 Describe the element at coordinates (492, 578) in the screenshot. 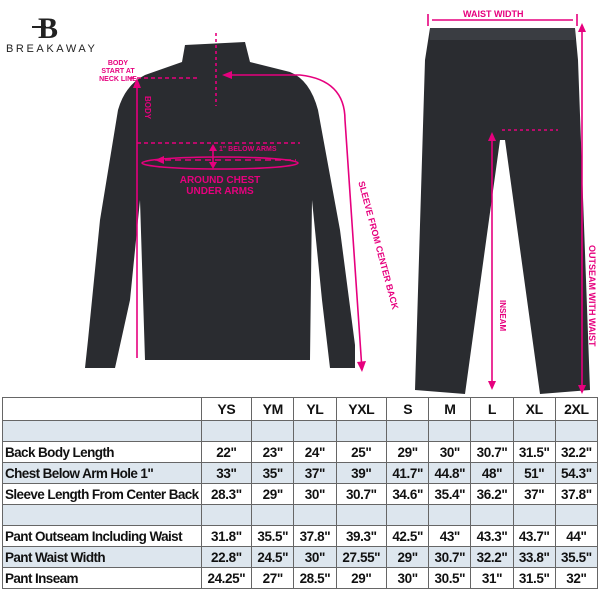

I see `measurement-cell: 31"` at that location.